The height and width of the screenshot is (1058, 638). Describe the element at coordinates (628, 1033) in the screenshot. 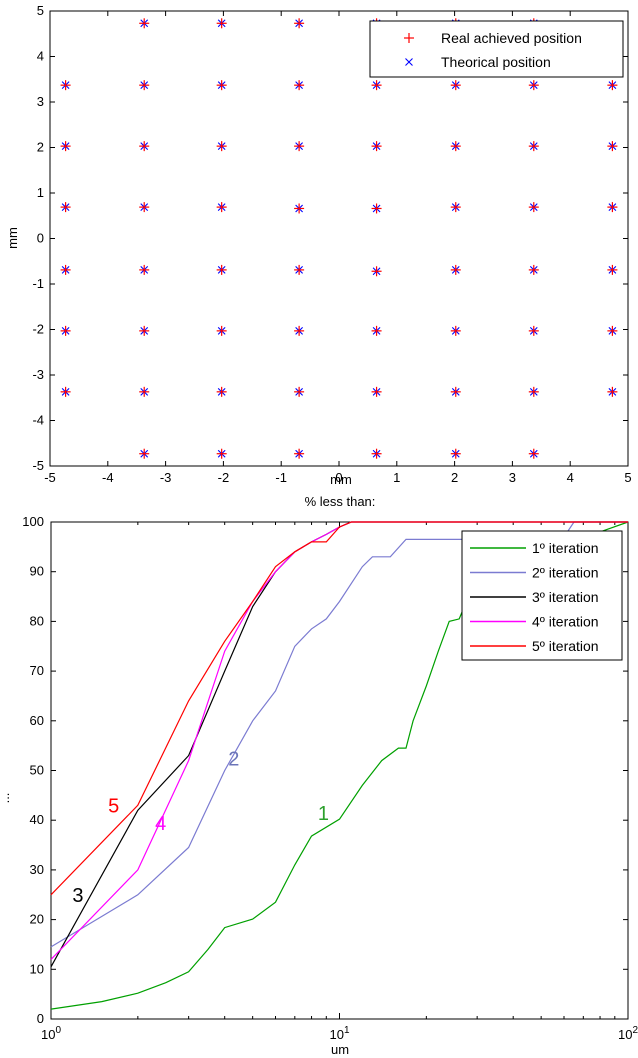

I see `error-x-tick-label: 10²` at that location.